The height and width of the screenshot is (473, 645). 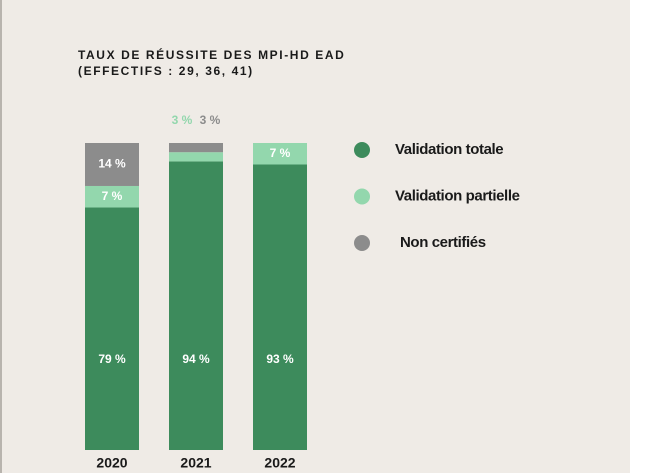 What do you see at coordinates (166, 71) in the screenshot?
I see `chart-subtitle: (EFFECTIFS : 29, 36, 41)` at bounding box center [166, 71].